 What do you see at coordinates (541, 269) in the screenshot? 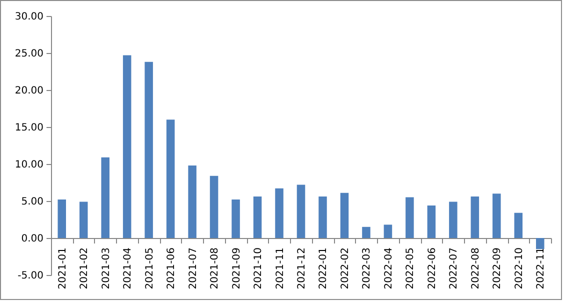
I see `x-tick-label: 2022-11` at bounding box center [541, 269].